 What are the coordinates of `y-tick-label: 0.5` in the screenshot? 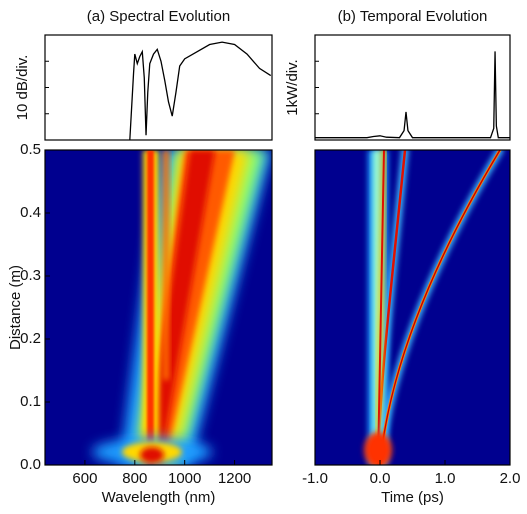 It's located at (30, 149).